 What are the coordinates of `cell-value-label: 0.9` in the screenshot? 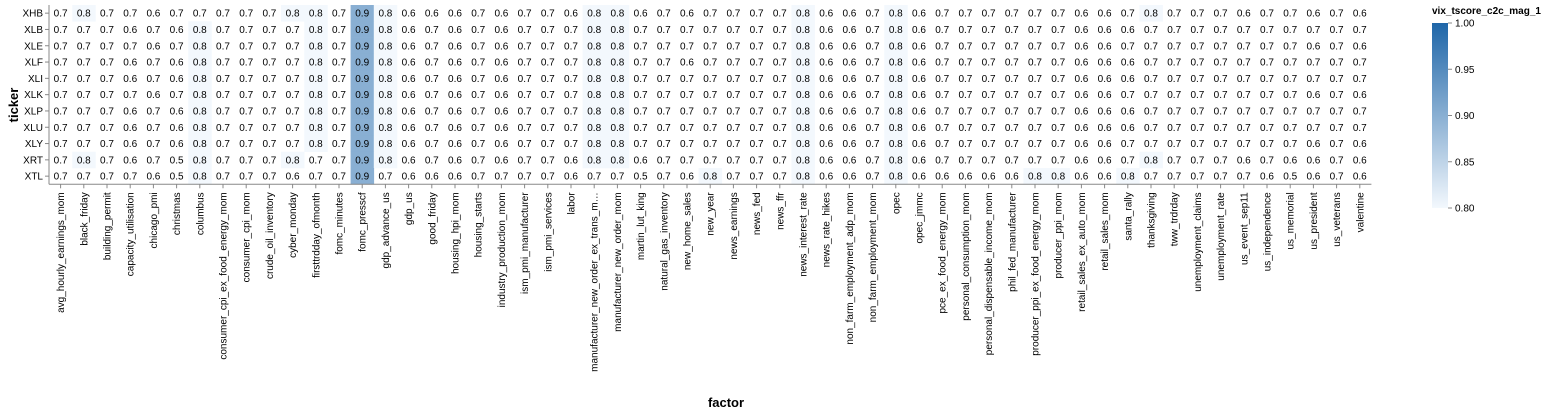 It's located at (362, 160).